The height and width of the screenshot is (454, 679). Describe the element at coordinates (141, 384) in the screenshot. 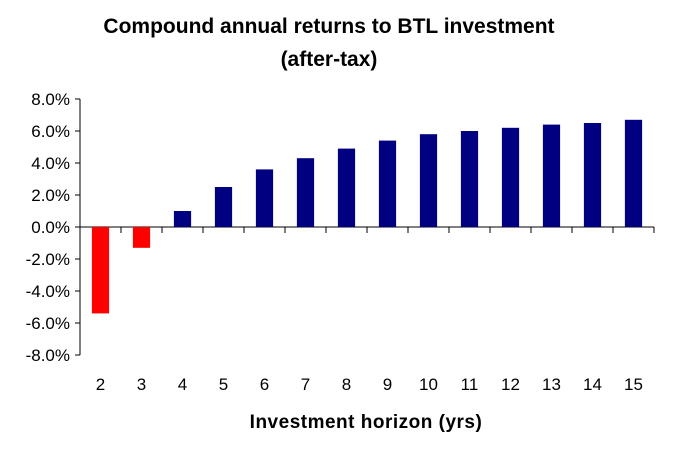

I see `x-tick-label: 3` at that location.